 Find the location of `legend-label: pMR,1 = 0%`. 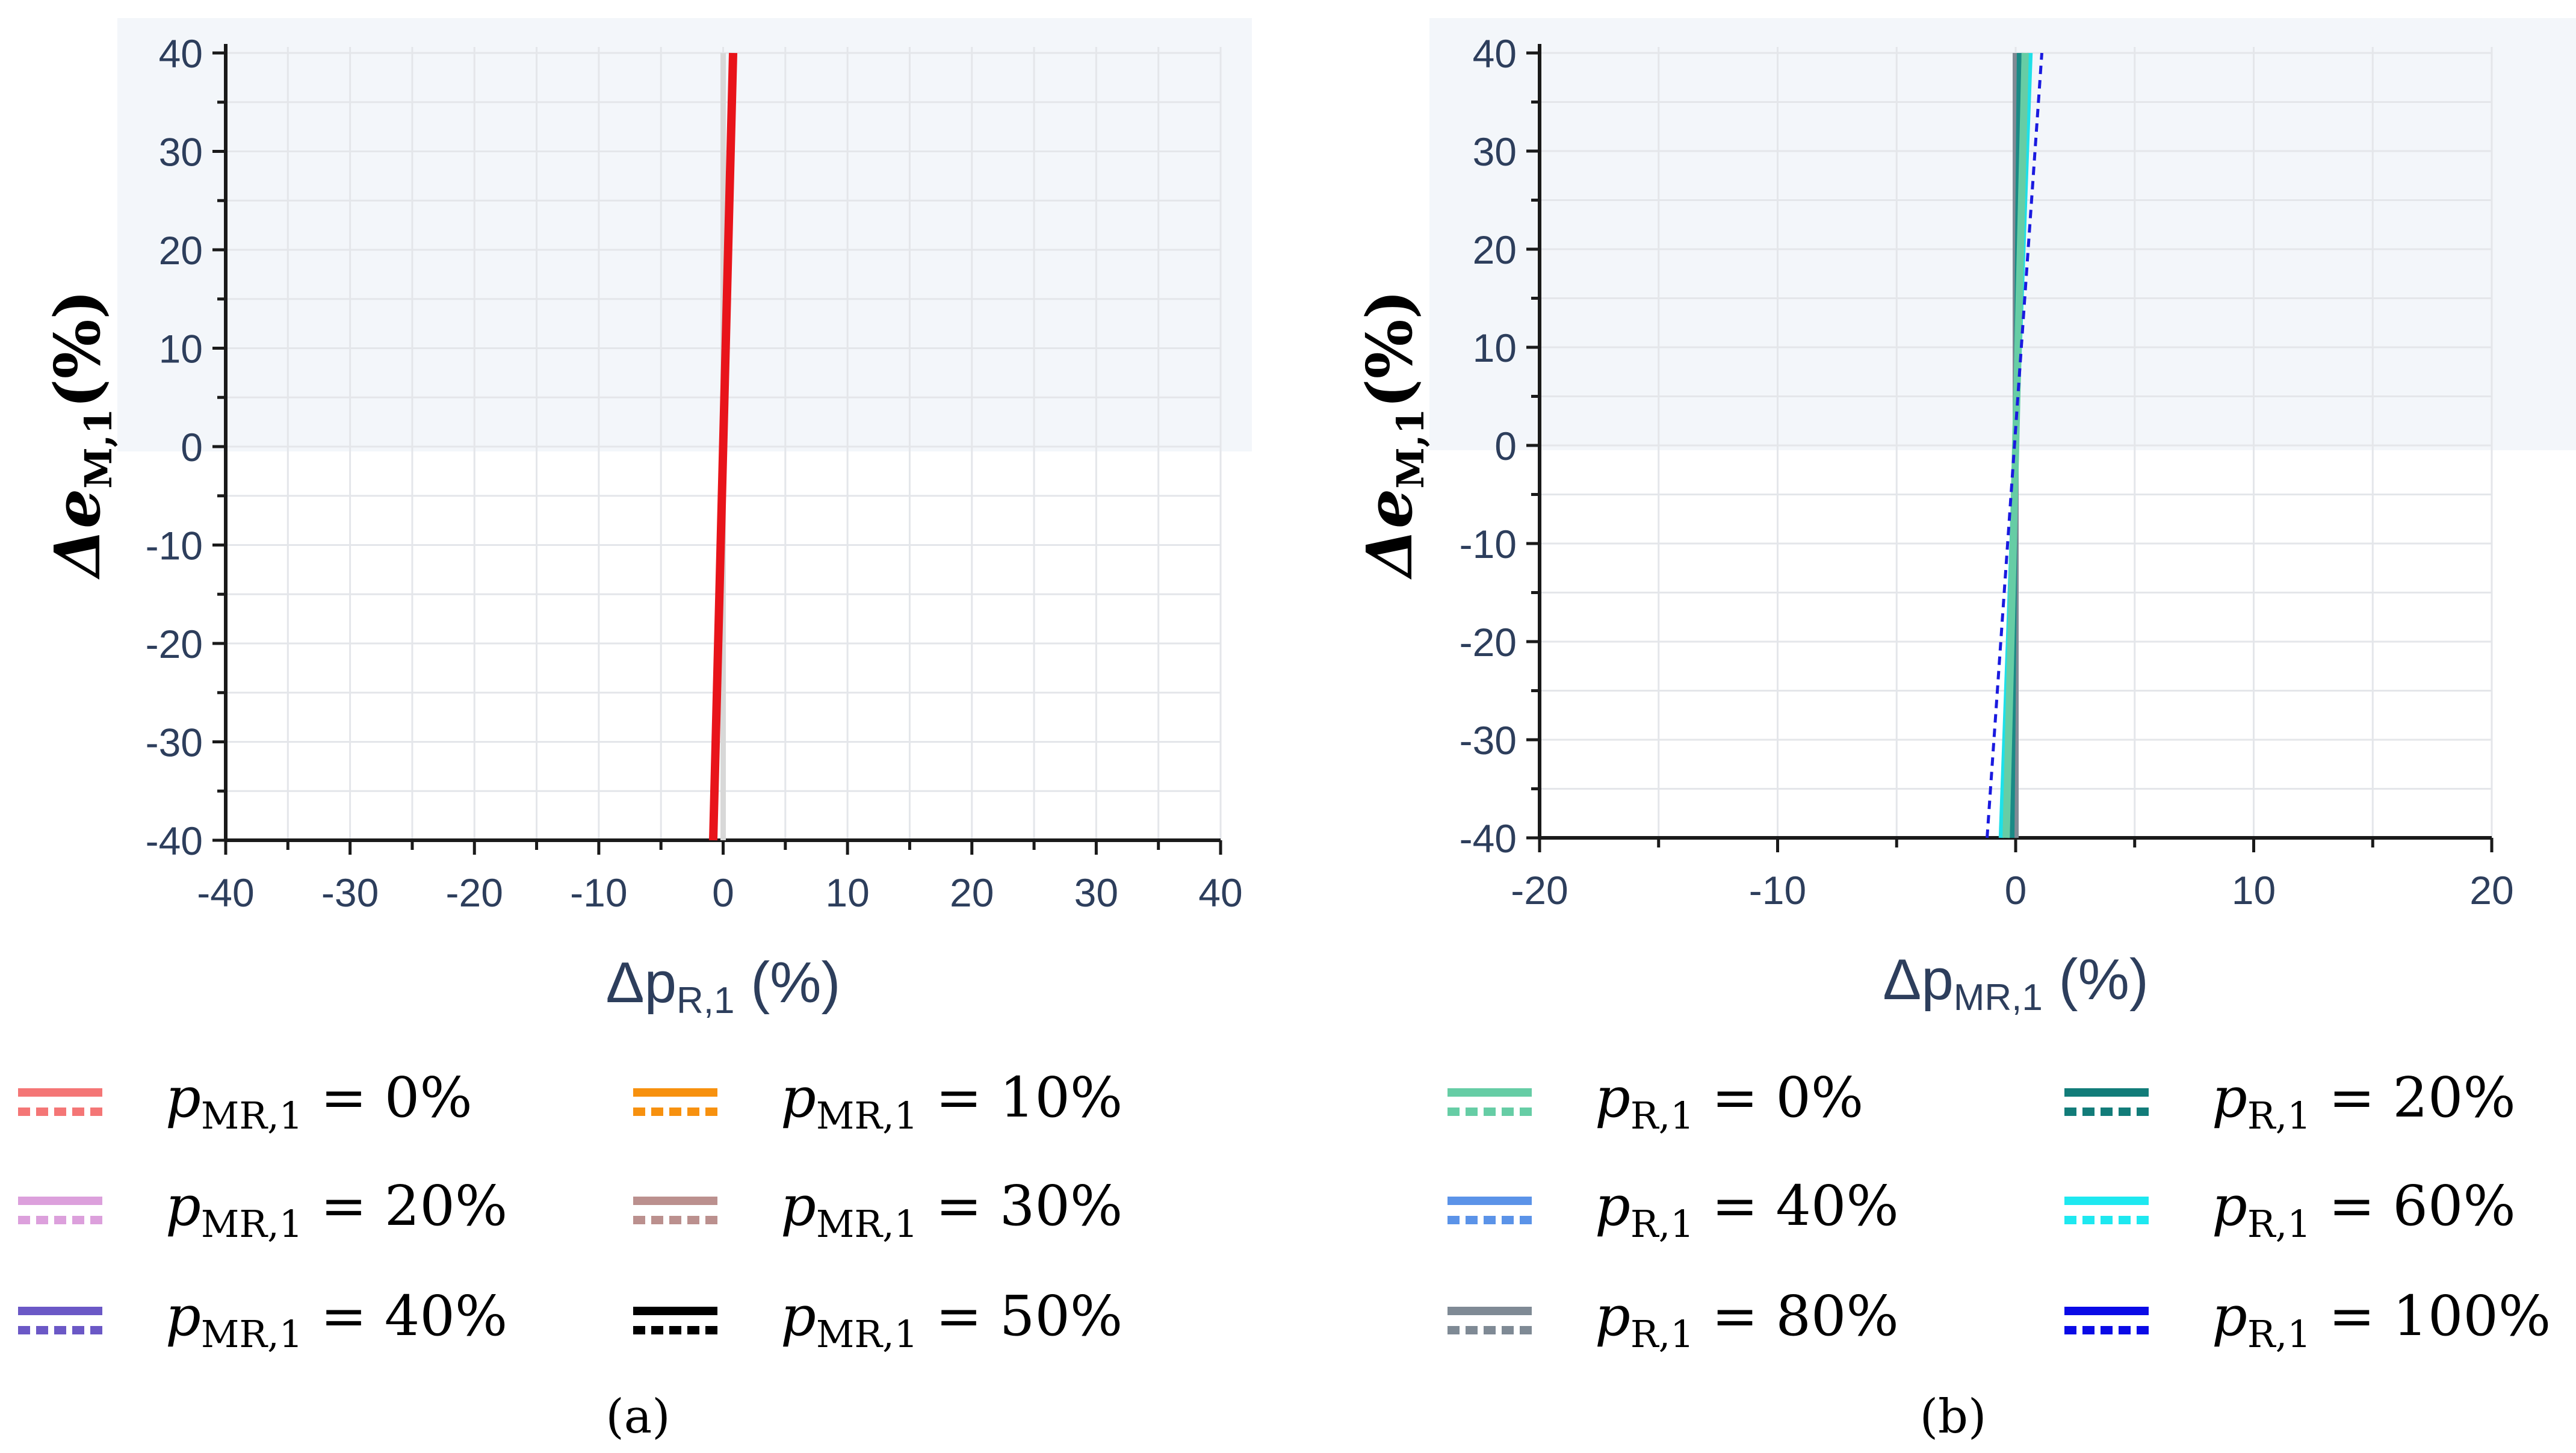

legend-label: pMR,1 = 0% is located at coordinates (319, 1101).